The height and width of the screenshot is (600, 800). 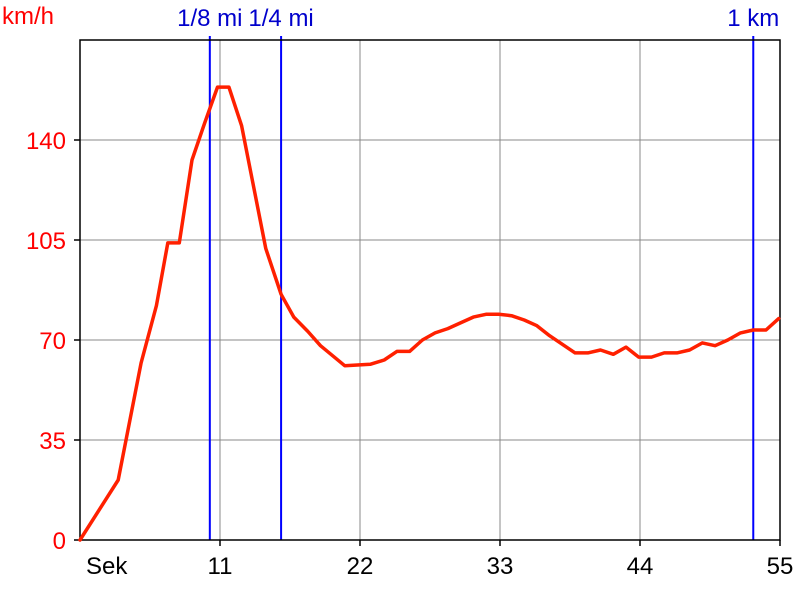 What do you see at coordinates (28, 16) in the screenshot?
I see `y-axis-label: km/h` at bounding box center [28, 16].